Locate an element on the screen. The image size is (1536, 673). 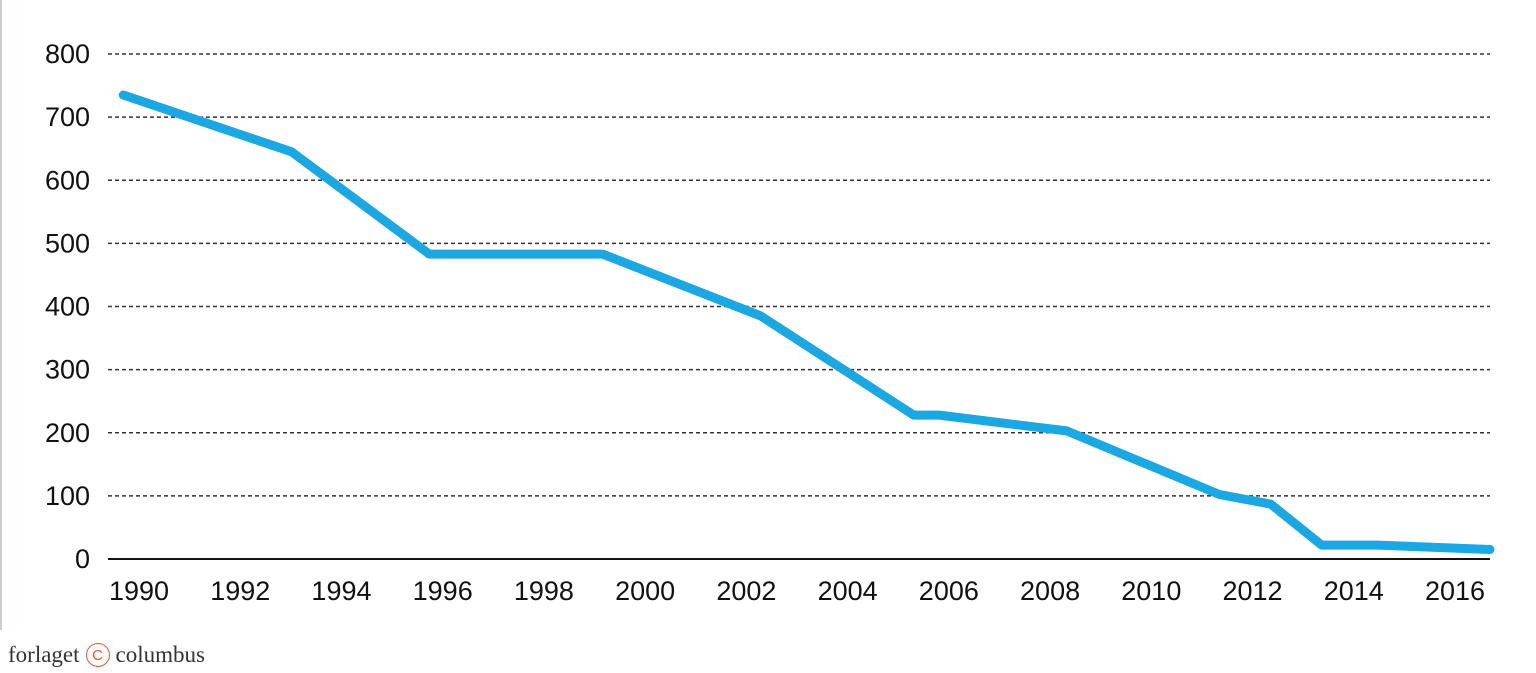
x-tick-label: 2006 is located at coordinates (949, 591).